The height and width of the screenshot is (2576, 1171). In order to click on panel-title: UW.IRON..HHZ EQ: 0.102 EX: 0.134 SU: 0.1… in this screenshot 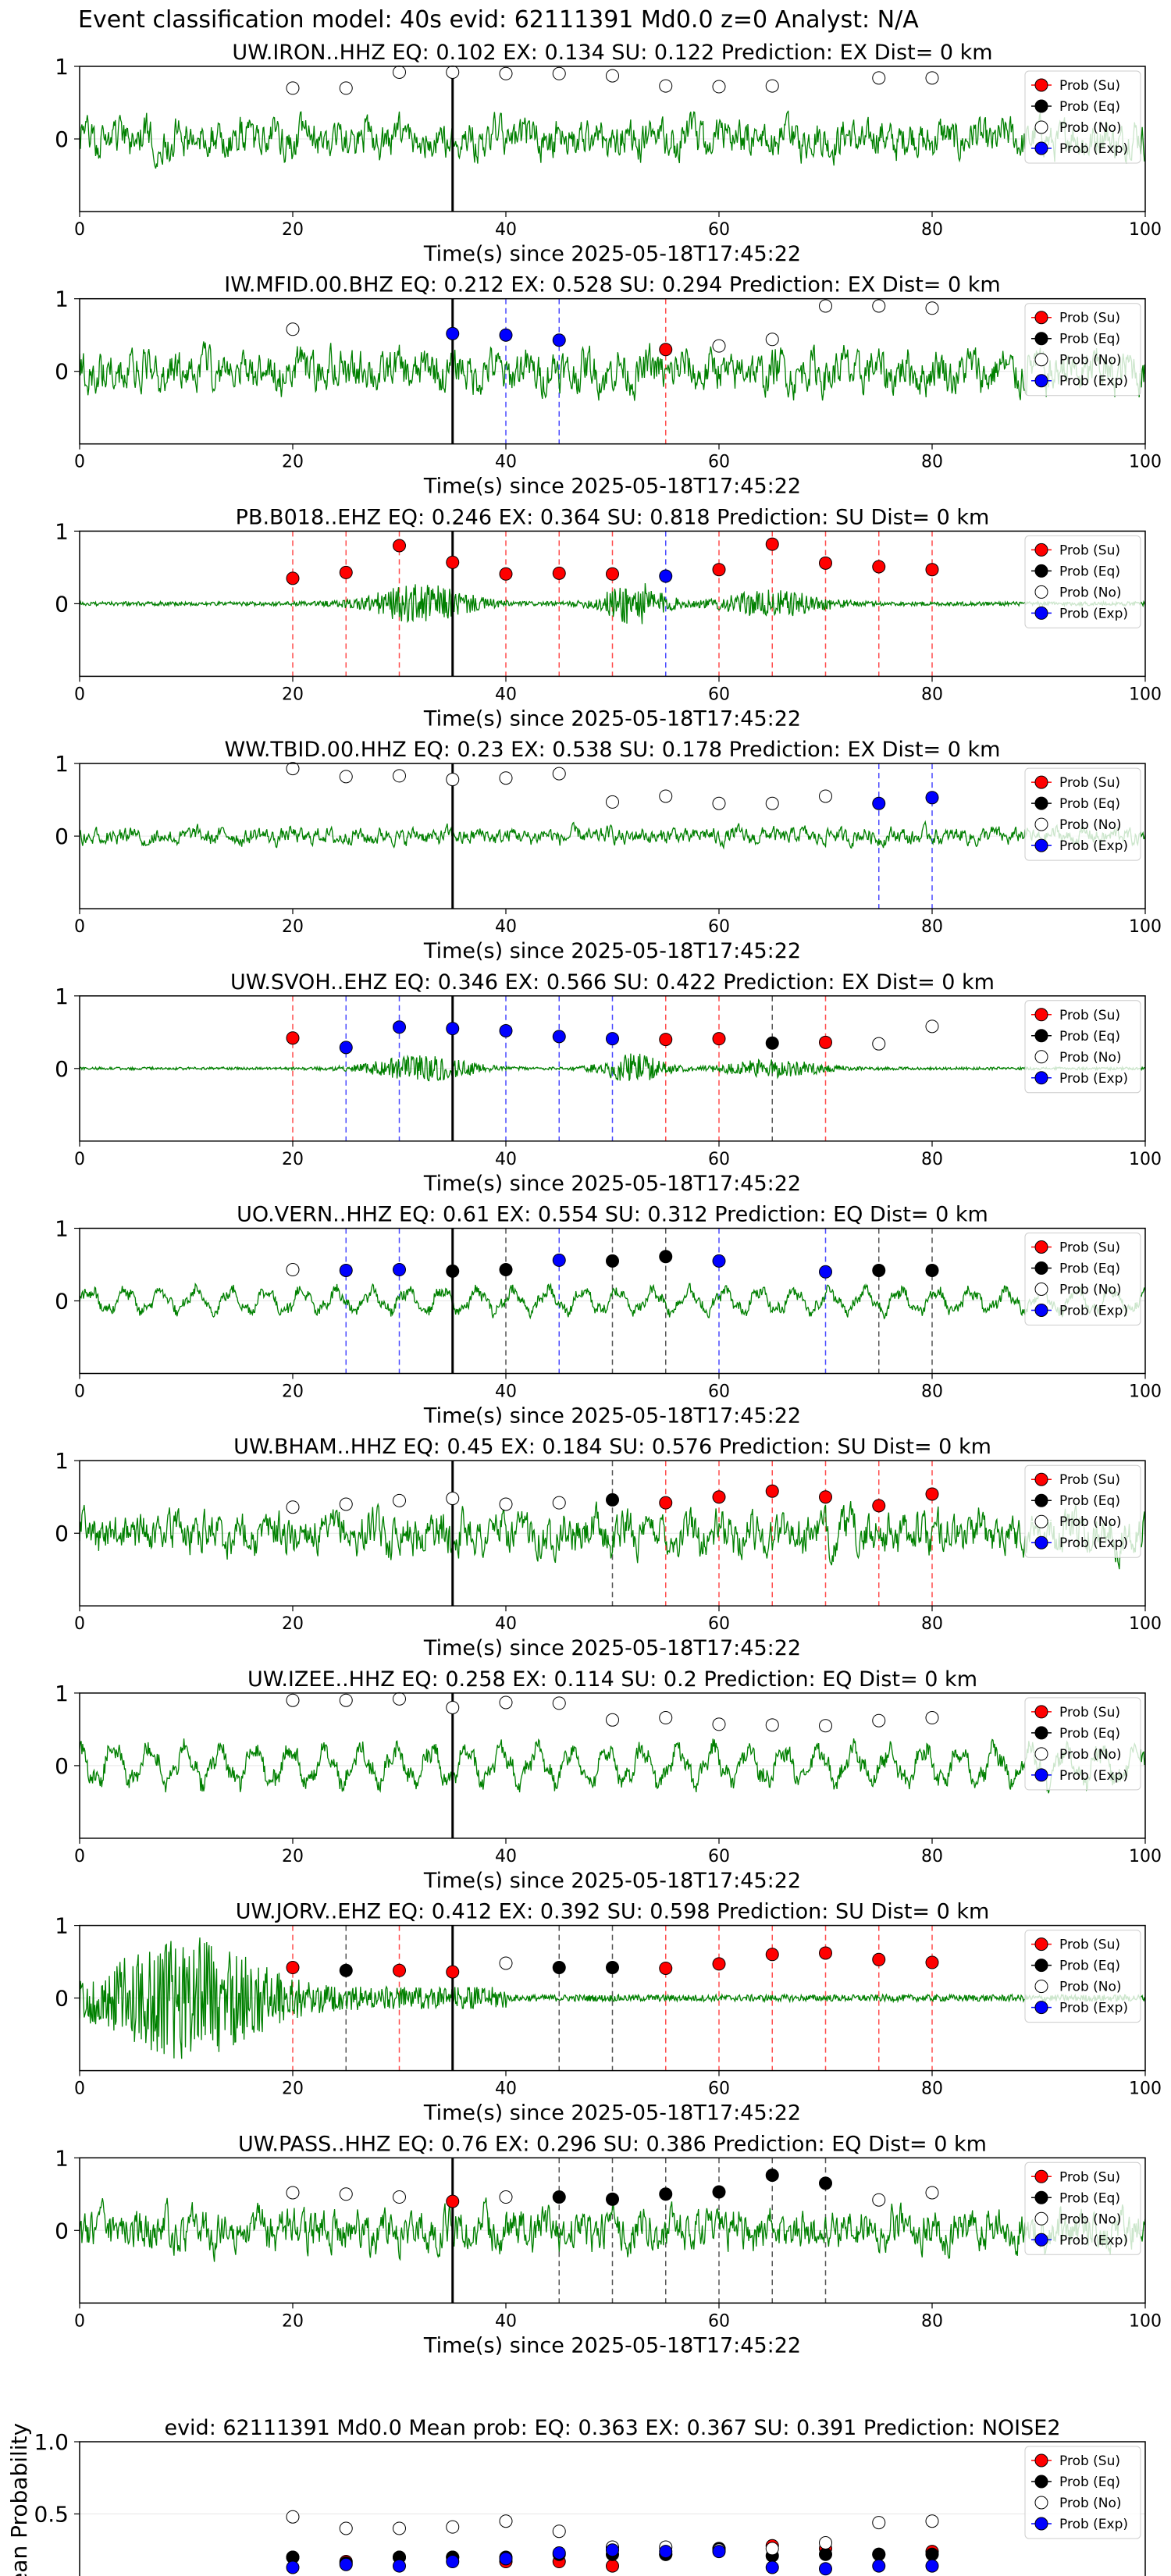, I will do `click(612, 53)`.